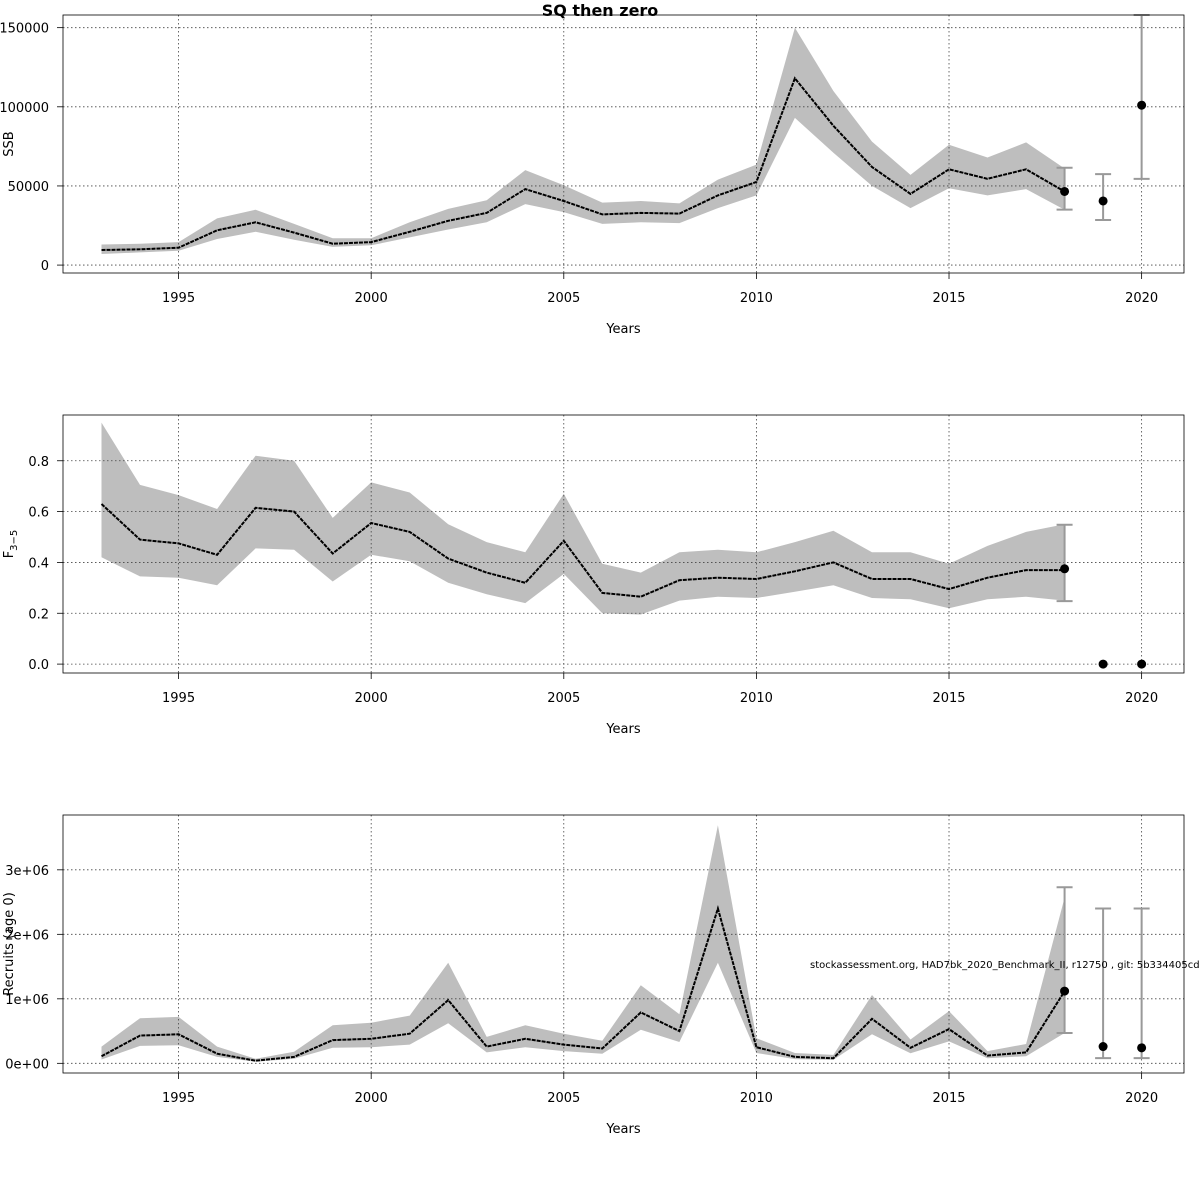 The width and height of the screenshot is (1200, 1204). Describe the element at coordinates (27, 935) in the screenshot. I see `y-tick-label: 2e+06` at that location.